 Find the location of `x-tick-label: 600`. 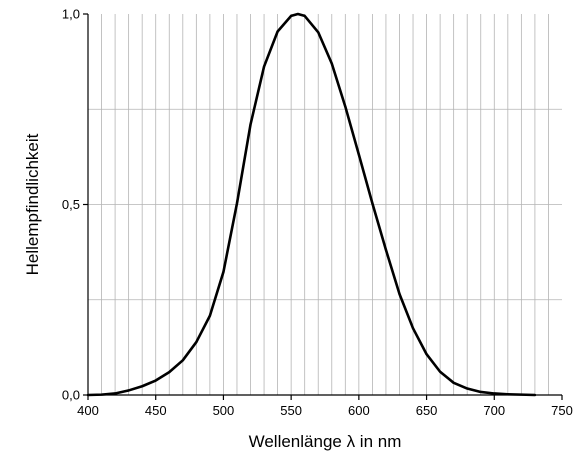

x-tick-label: 600 is located at coordinates (359, 410).